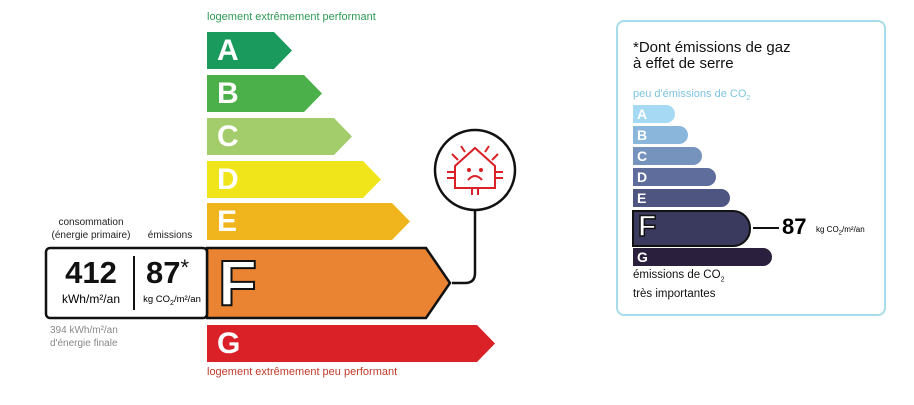 The height and width of the screenshot is (405, 914). I want to click on bottom-caption: logement extrêmement peu performant, so click(302, 372).